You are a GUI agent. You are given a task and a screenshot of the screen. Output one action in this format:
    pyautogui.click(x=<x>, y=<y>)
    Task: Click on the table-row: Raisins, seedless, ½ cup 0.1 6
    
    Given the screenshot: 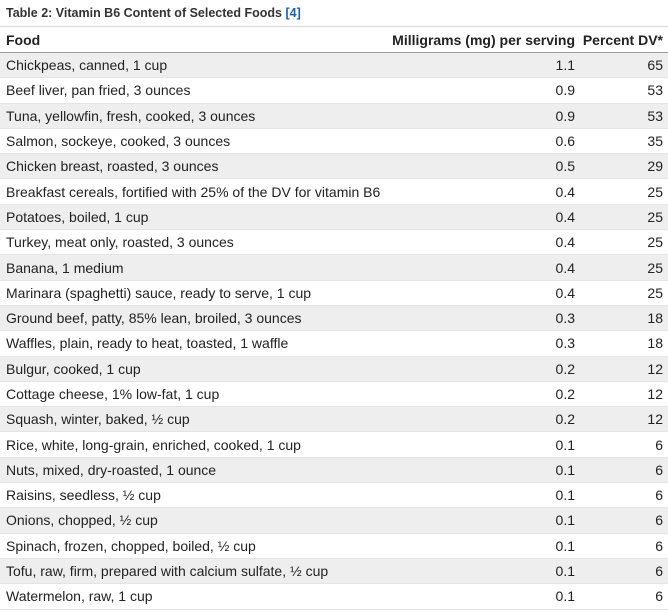 What is the action you would take?
    pyautogui.click(x=334, y=495)
    